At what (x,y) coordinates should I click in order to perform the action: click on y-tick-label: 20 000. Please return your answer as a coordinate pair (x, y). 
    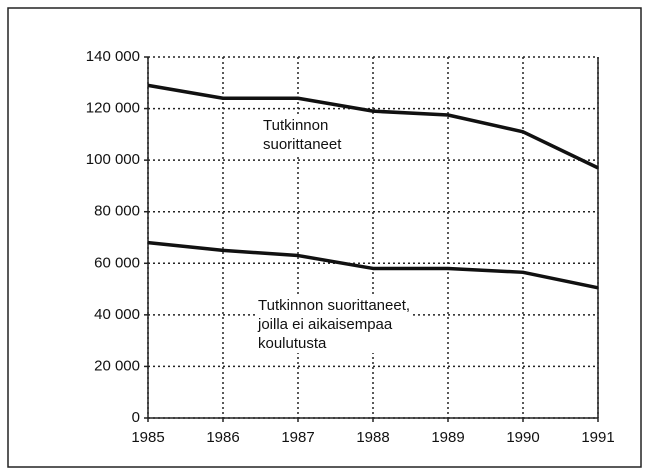
    Looking at the image, I should click on (117, 365).